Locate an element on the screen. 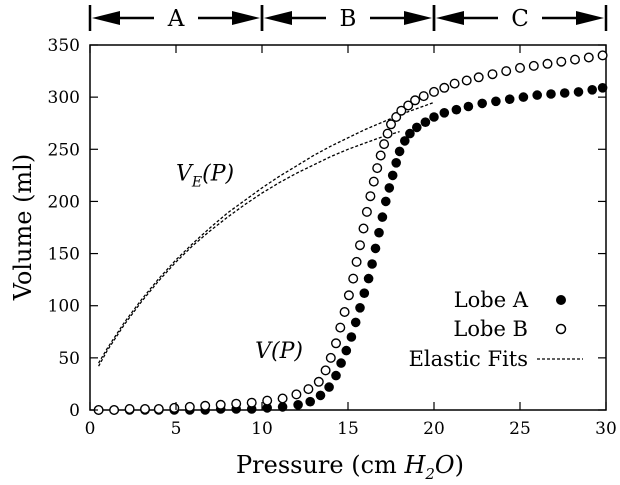 This screenshot has width=620, height=485. y-tick-label: 100 is located at coordinates (64, 307).